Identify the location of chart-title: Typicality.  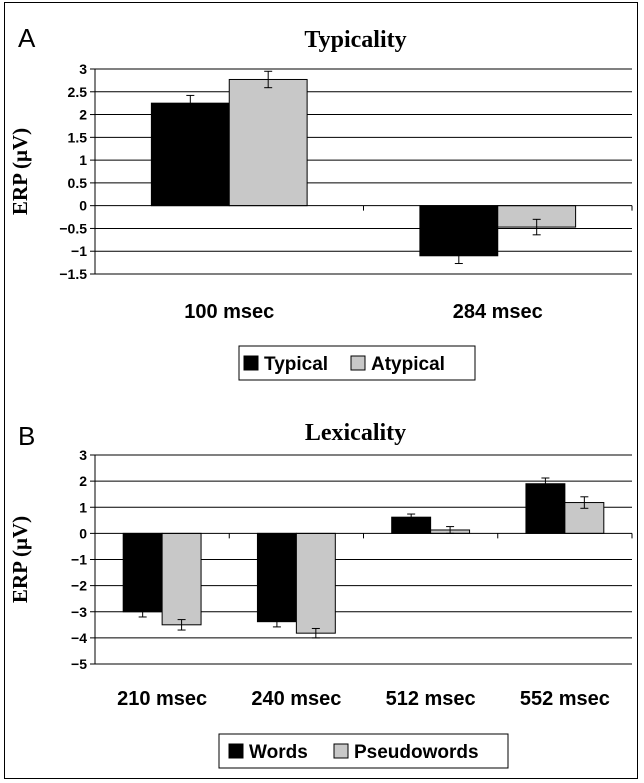
(355, 40).